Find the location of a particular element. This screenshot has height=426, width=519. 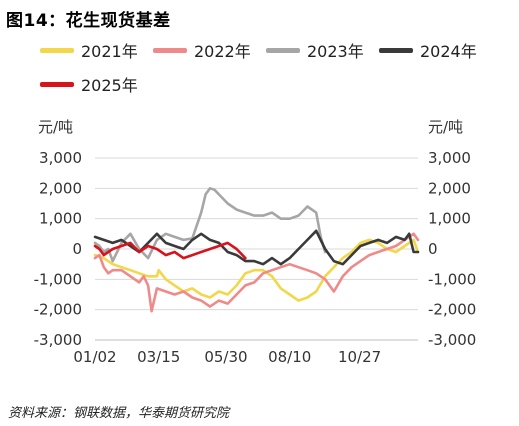

legend-swatch-2025 is located at coordinates (57, 84).